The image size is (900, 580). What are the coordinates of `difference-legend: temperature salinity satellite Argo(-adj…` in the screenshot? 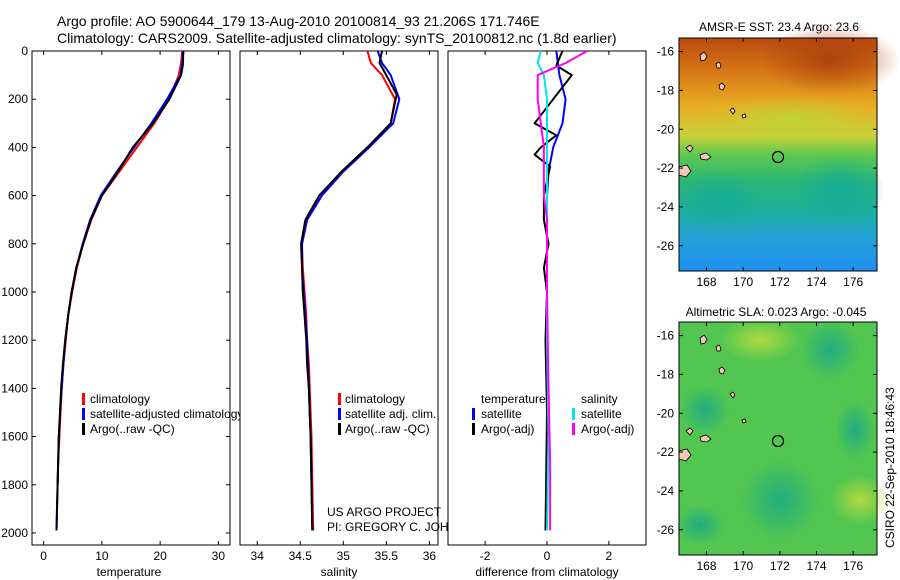 It's located at (553, 414).